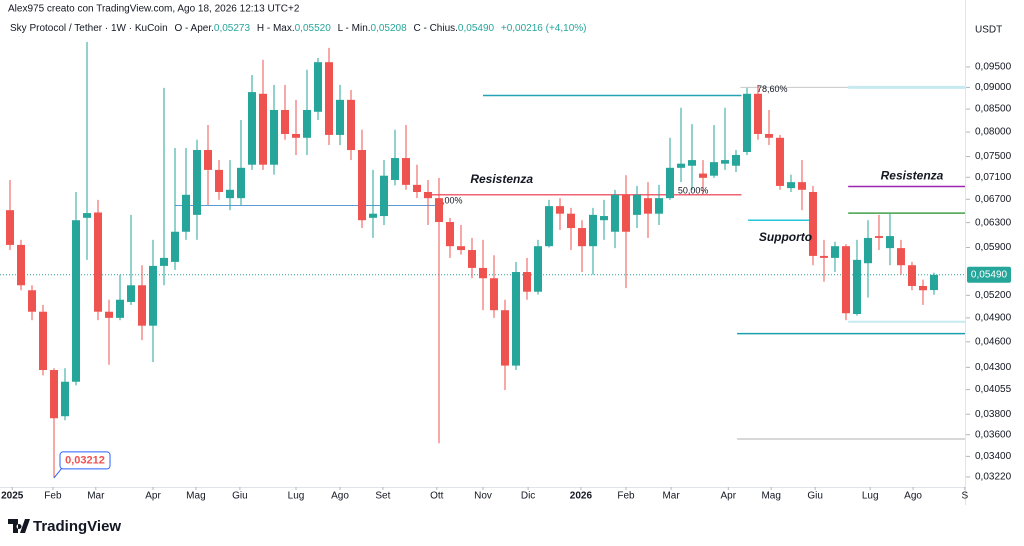 Image resolution: width=1024 pixels, height=546 pixels. Describe the element at coordinates (232, 28) in the screenshot. I see `legend-value: 0,05273` at that location.